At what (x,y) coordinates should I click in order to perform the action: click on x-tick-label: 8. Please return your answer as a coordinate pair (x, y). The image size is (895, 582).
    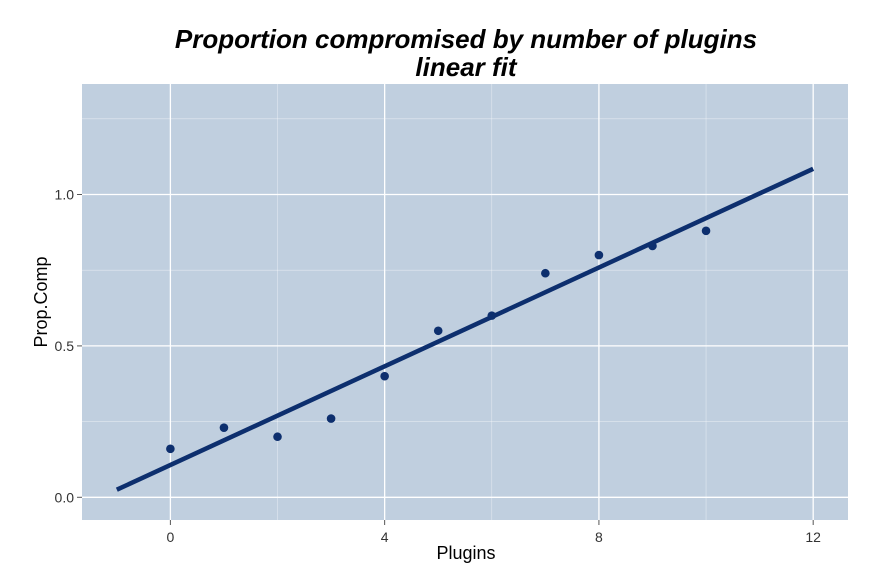
    Looking at the image, I should click on (599, 537).